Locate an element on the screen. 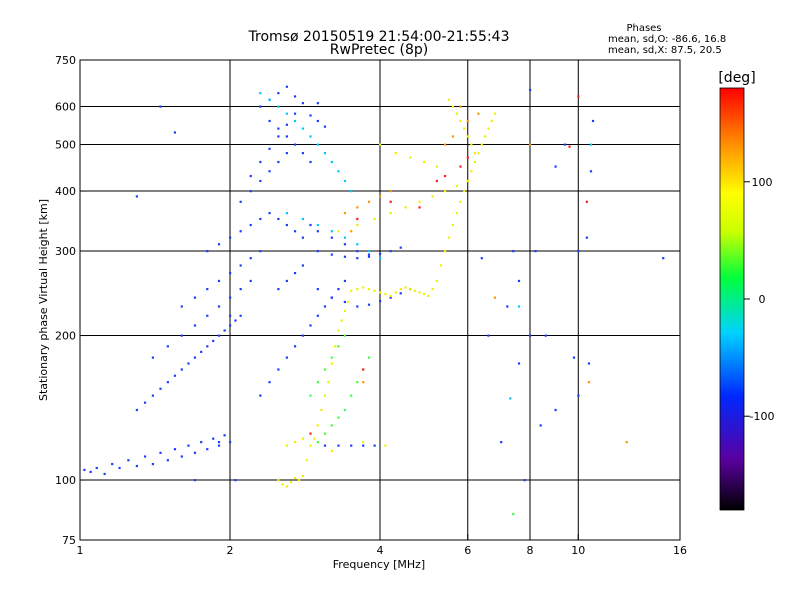 This screenshot has height=600, width=800. y-tick-label: 75 is located at coordinates (69, 540).